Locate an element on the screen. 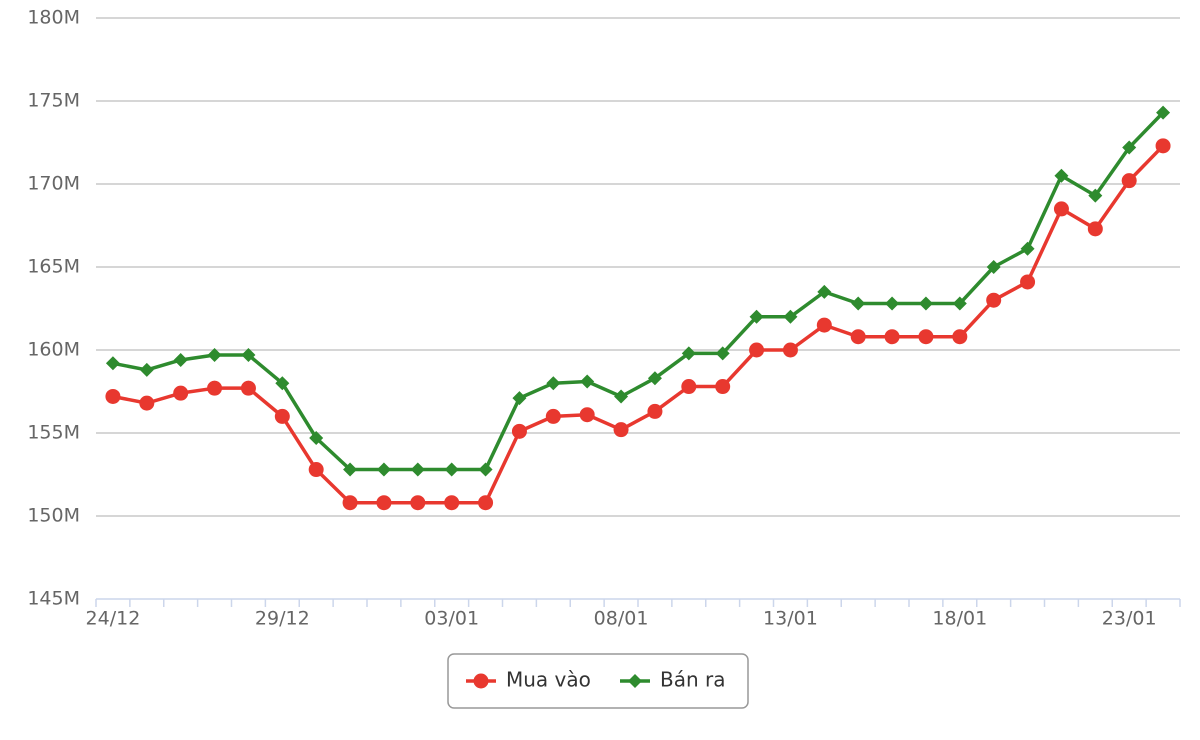  legend-label: Mua vào is located at coordinates (548, 680).